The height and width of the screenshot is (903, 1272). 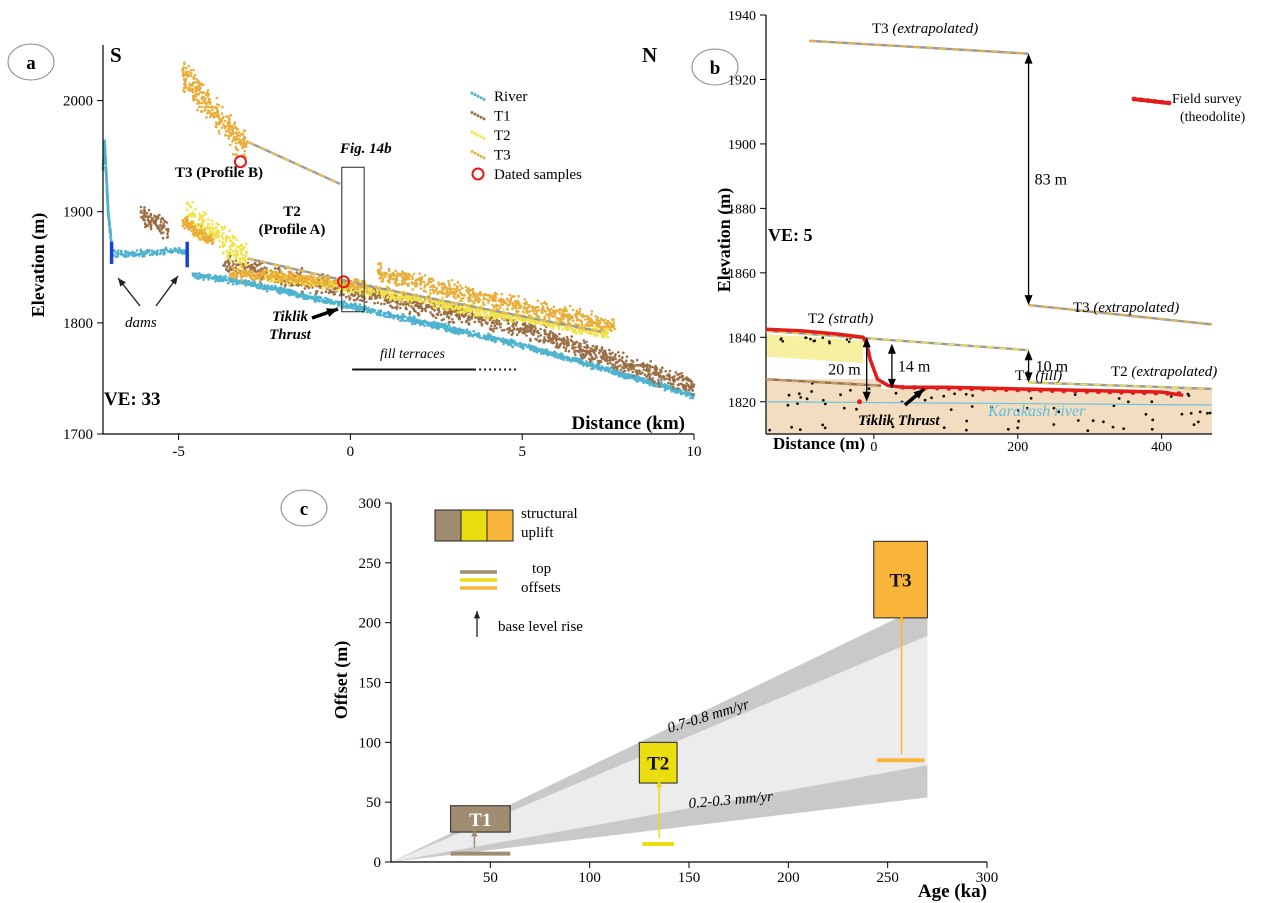 What do you see at coordinates (116, 55) in the screenshot?
I see `panel-a-south-label: S` at bounding box center [116, 55].